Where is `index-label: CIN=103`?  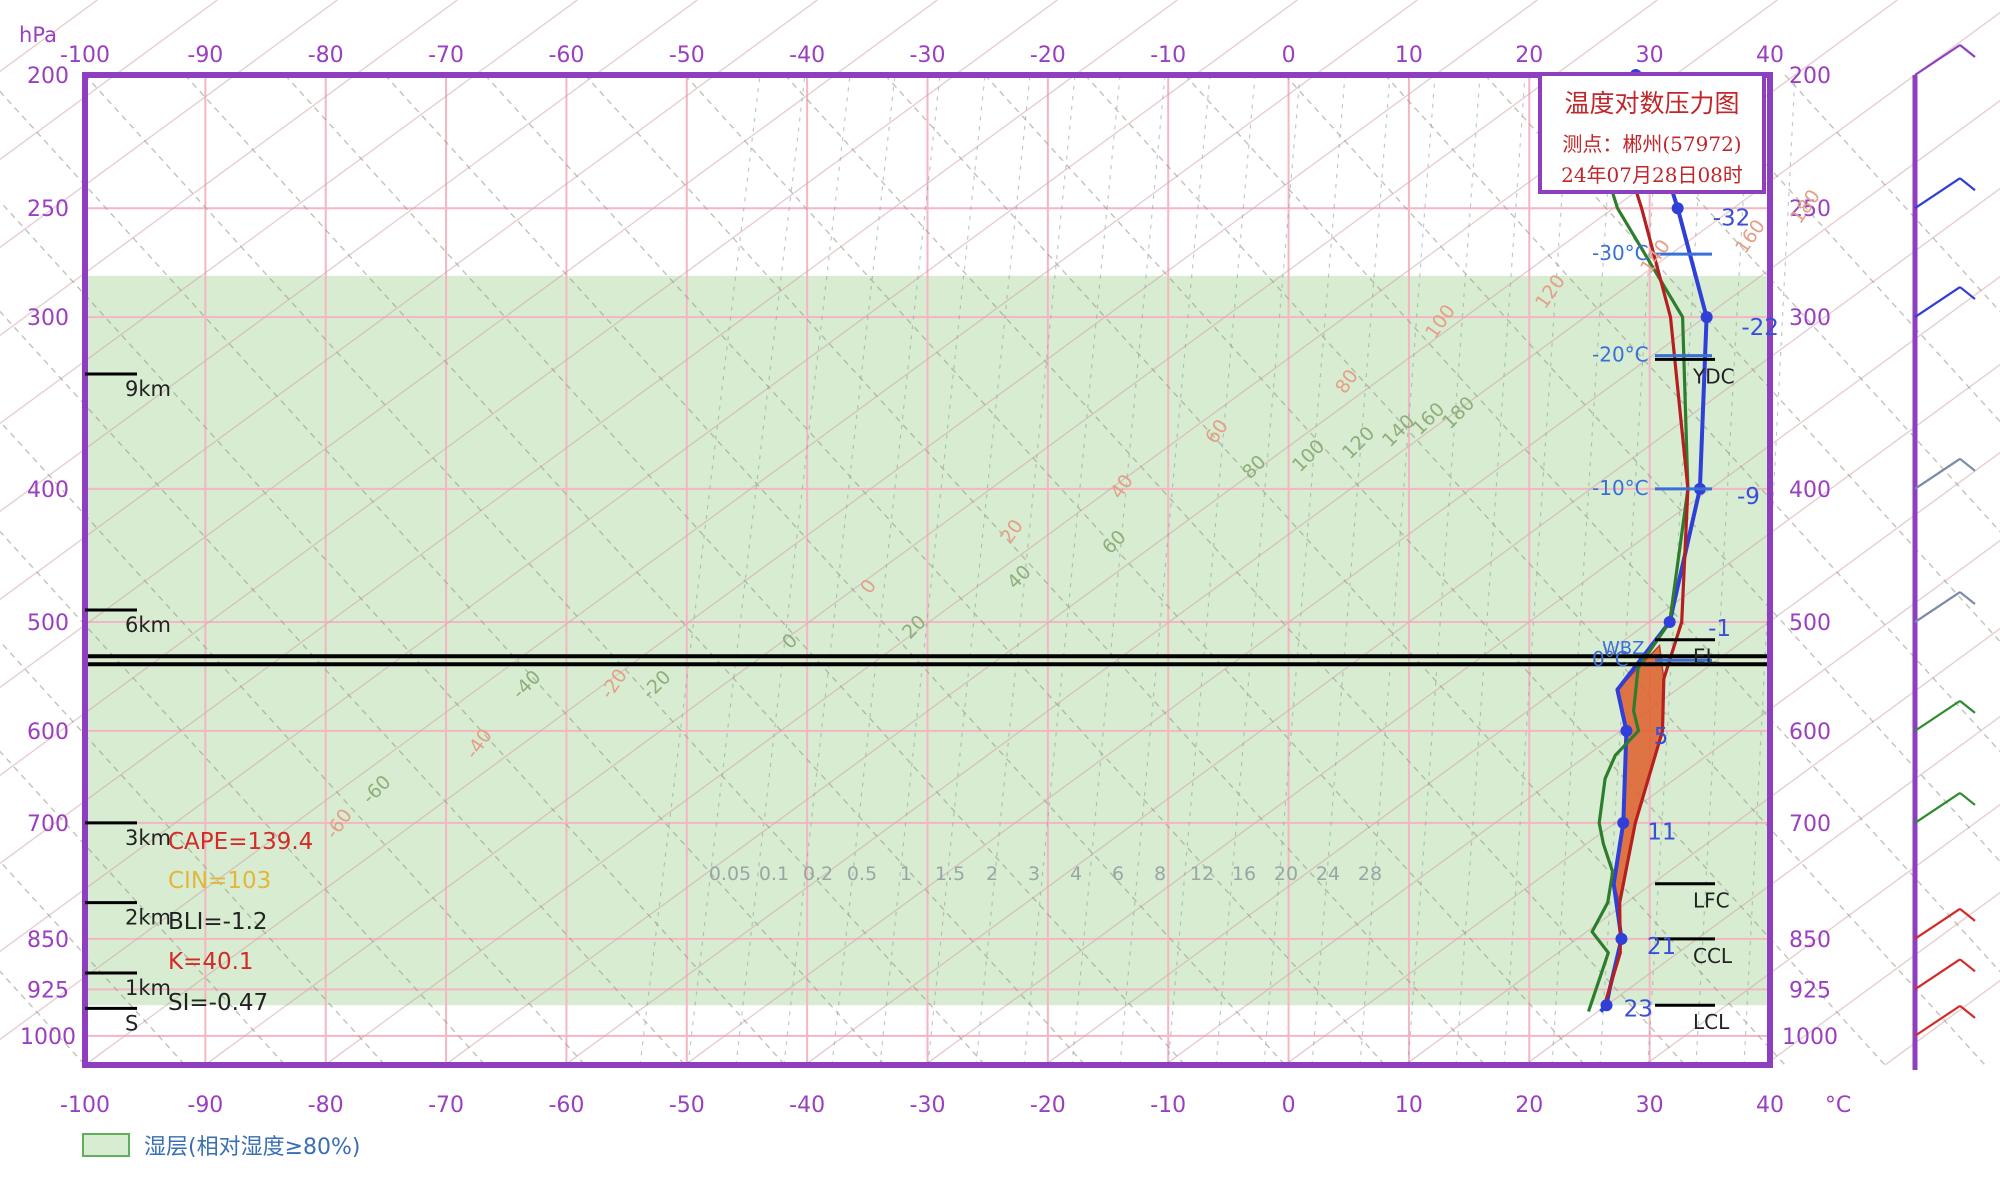 index-label: CIN=103 is located at coordinates (219, 881).